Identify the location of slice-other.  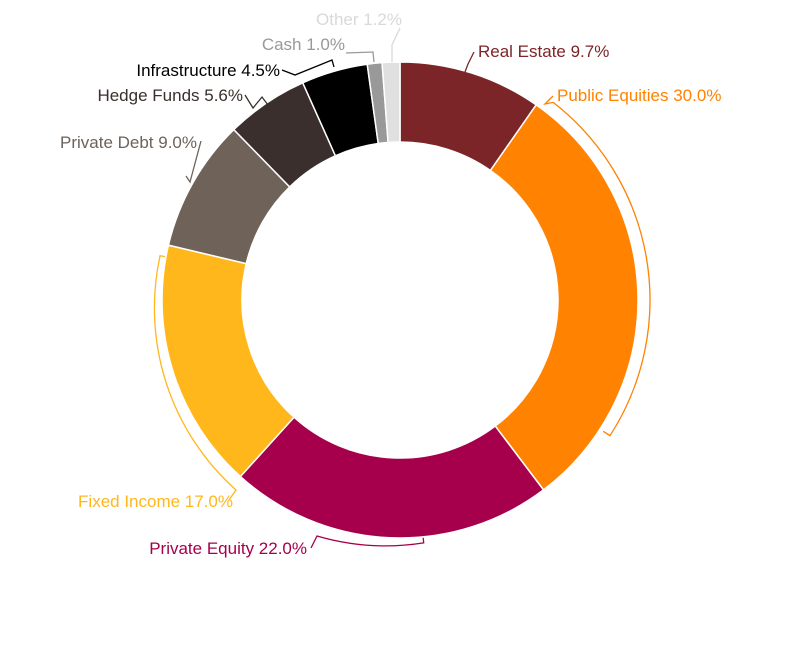
(391, 102).